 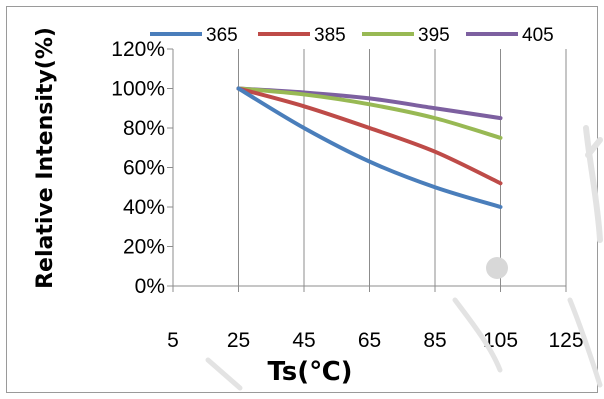 What do you see at coordinates (238, 340) in the screenshot?
I see `x-tick-label: 25` at bounding box center [238, 340].